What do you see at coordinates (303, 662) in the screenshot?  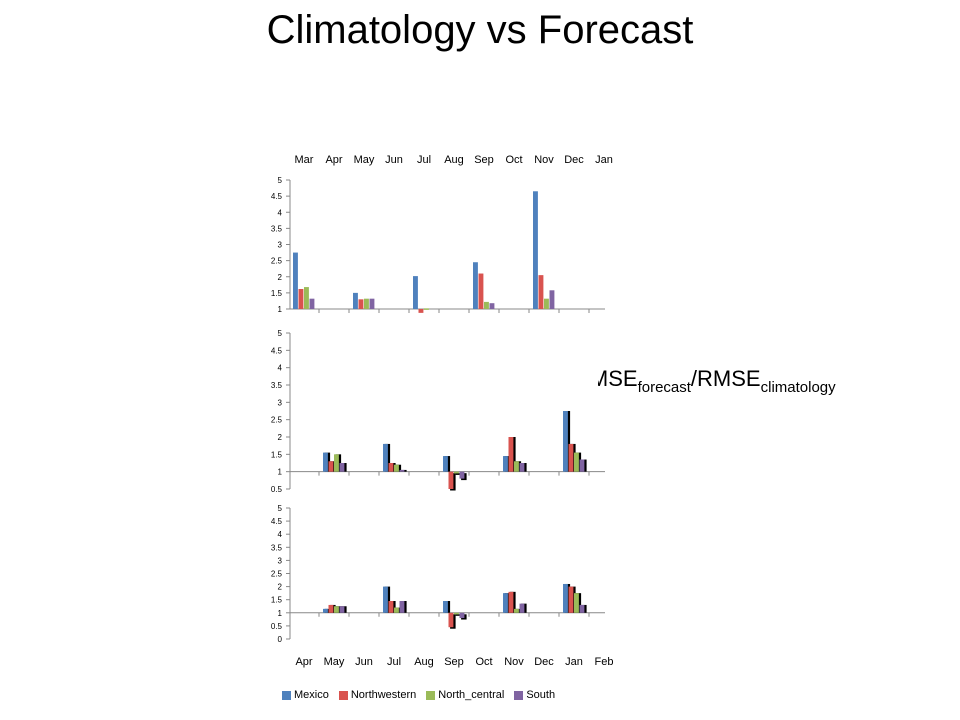 I see `month-label: Apr` at bounding box center [303, 662].